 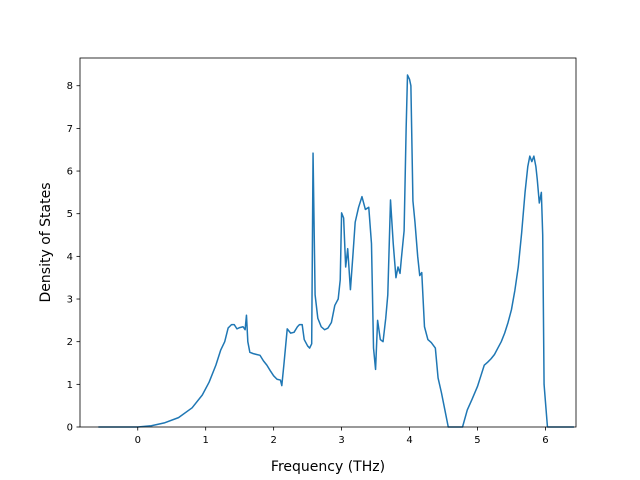 What do you see at coordinates (70, 86) in the screenshot?
I see `y-tick-label: 8` at bounding box center [70, 86].